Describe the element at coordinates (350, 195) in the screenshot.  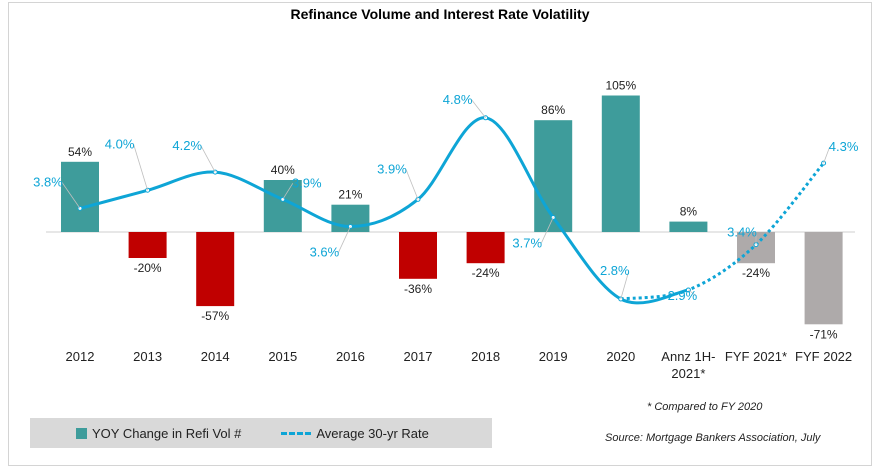
I see `bar-value-label: 21%` at that location.